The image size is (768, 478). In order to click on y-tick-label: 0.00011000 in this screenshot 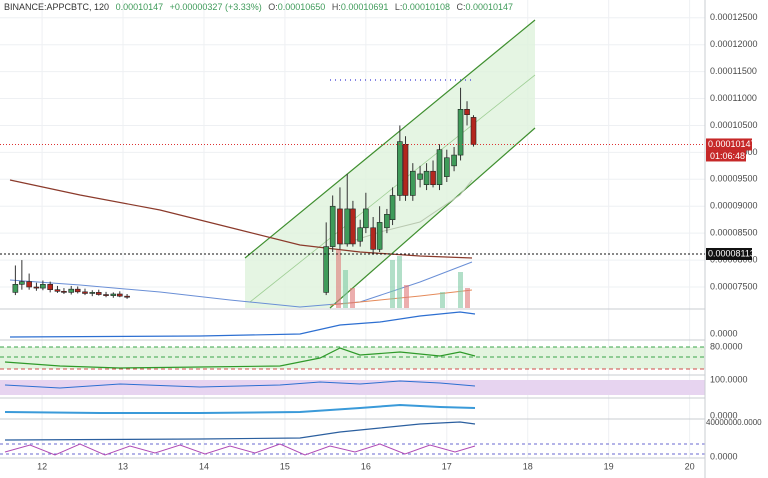, I will do `click(733, 98)`.